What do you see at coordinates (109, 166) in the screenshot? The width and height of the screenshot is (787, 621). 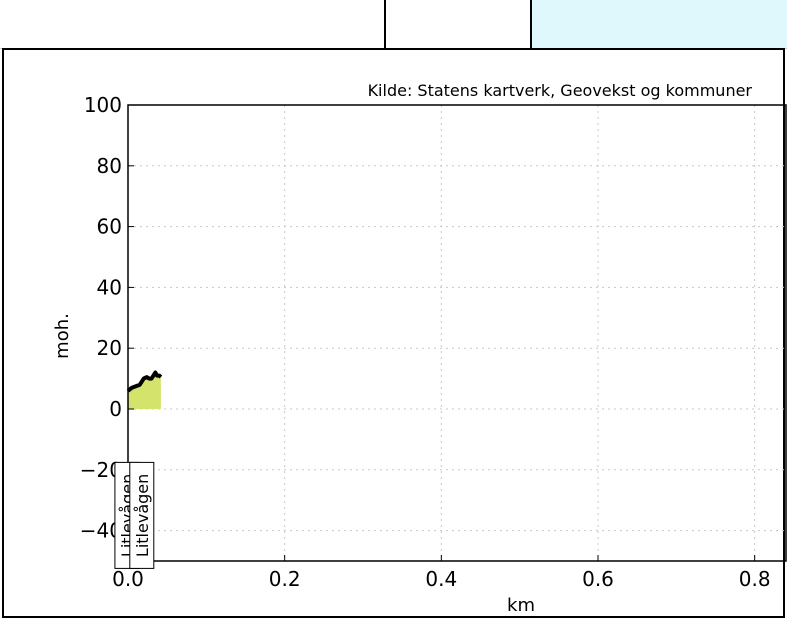 I see `y-tick-label: 80` at bounding box center [109, 166].